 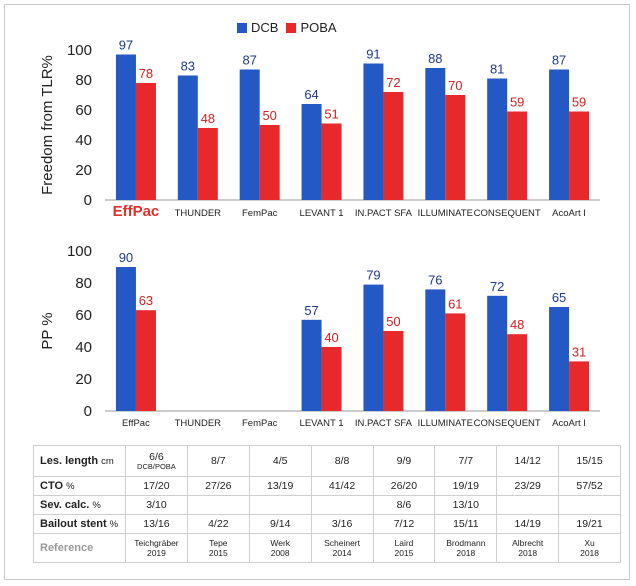 What do you see at coordinates (79, 548) in the screenshot?
I see `row-label: Reference` at bounding box center [79, 548].